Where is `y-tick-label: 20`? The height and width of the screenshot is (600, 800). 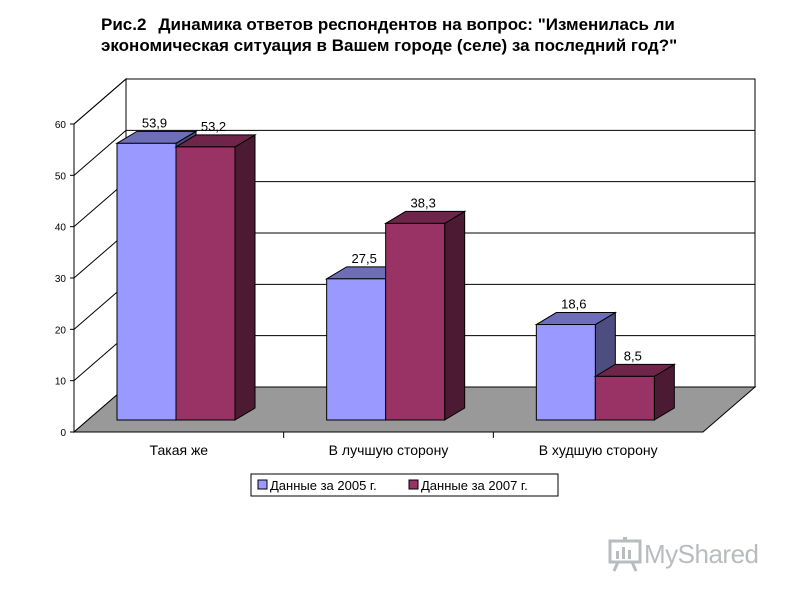 y-tick-label: 20 is located at coordinates (61, 330).